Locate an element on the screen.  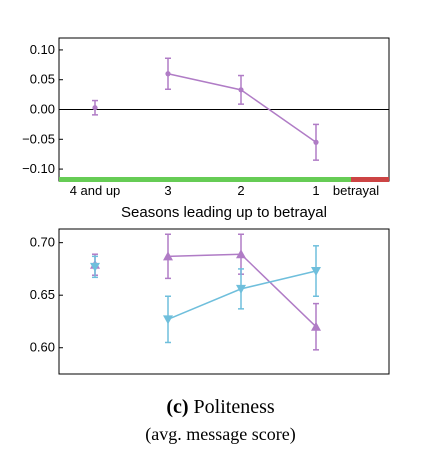
caption-name: Politeness is located at coordinates (234, 407).